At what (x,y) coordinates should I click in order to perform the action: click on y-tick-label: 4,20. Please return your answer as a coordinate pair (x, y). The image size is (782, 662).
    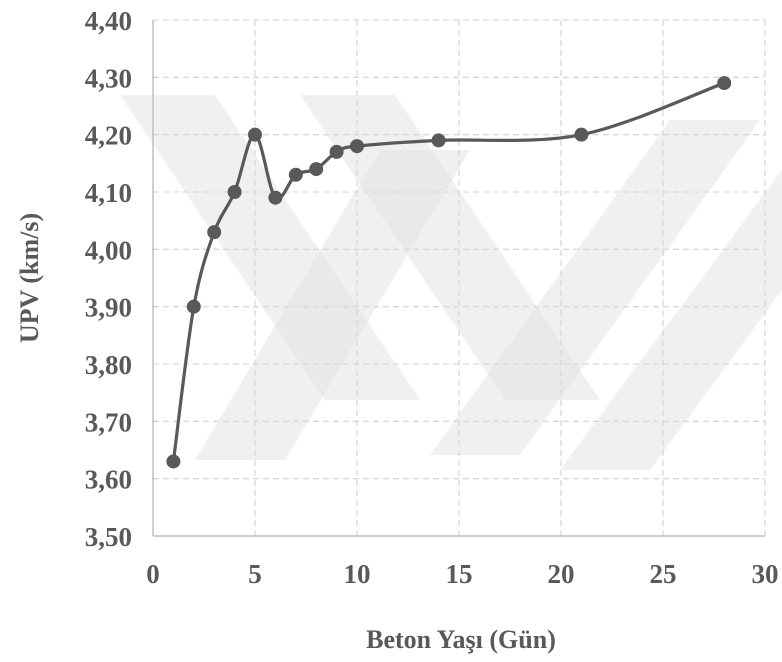
    Looking at the image, I should click on (108, 136).